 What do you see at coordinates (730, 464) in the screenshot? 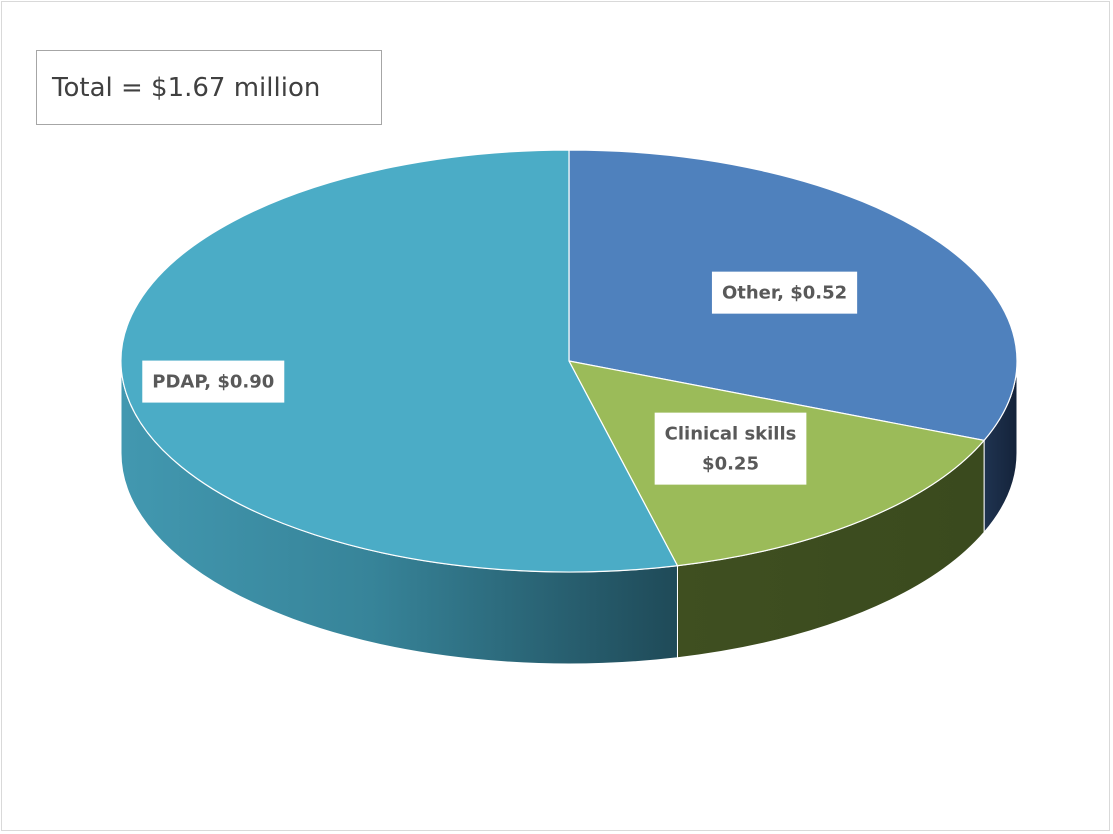
I see `label-clinical-skills-text: $0.25` at bounding box center [730, 464].